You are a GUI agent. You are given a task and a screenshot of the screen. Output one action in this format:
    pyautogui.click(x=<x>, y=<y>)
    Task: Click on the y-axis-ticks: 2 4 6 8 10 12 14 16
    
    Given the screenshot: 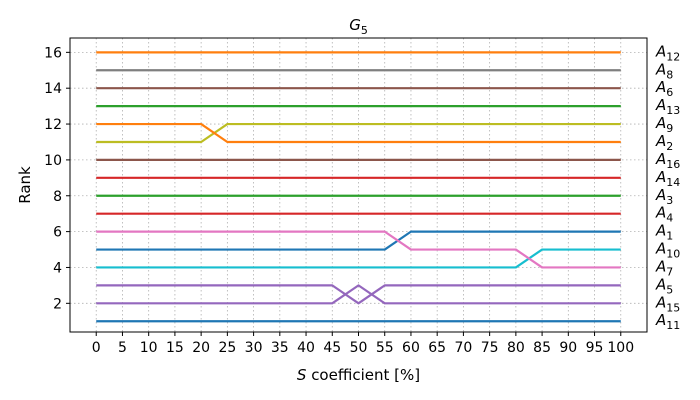 What is the action you would take?
    pyautogui.click(x=57, y=178)
    